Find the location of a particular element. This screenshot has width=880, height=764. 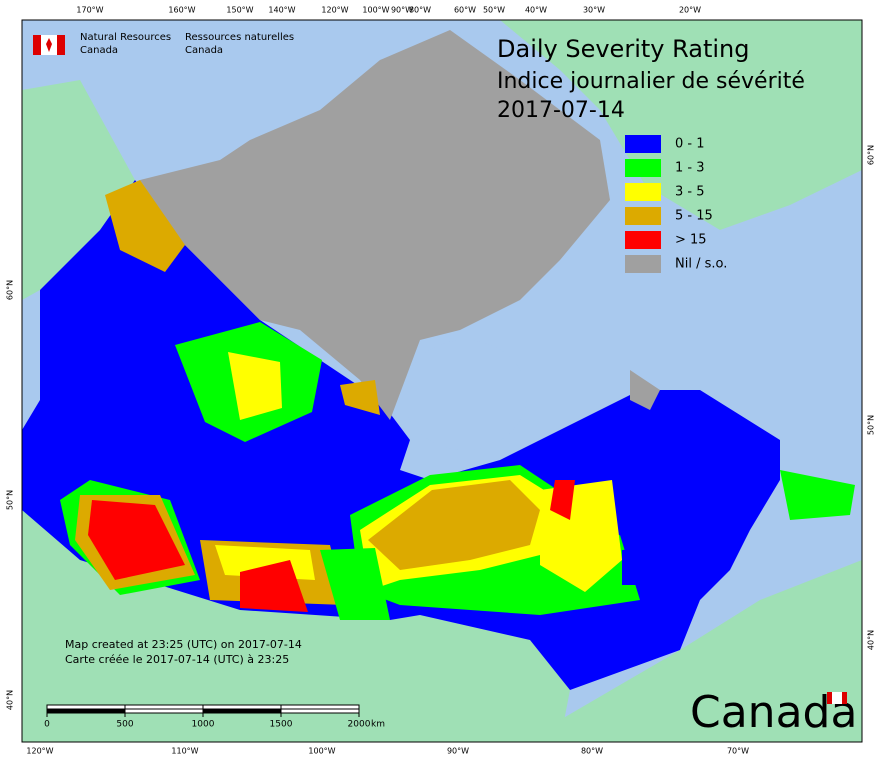

graticule-label: 40°W is located at coordinates (536, 10).